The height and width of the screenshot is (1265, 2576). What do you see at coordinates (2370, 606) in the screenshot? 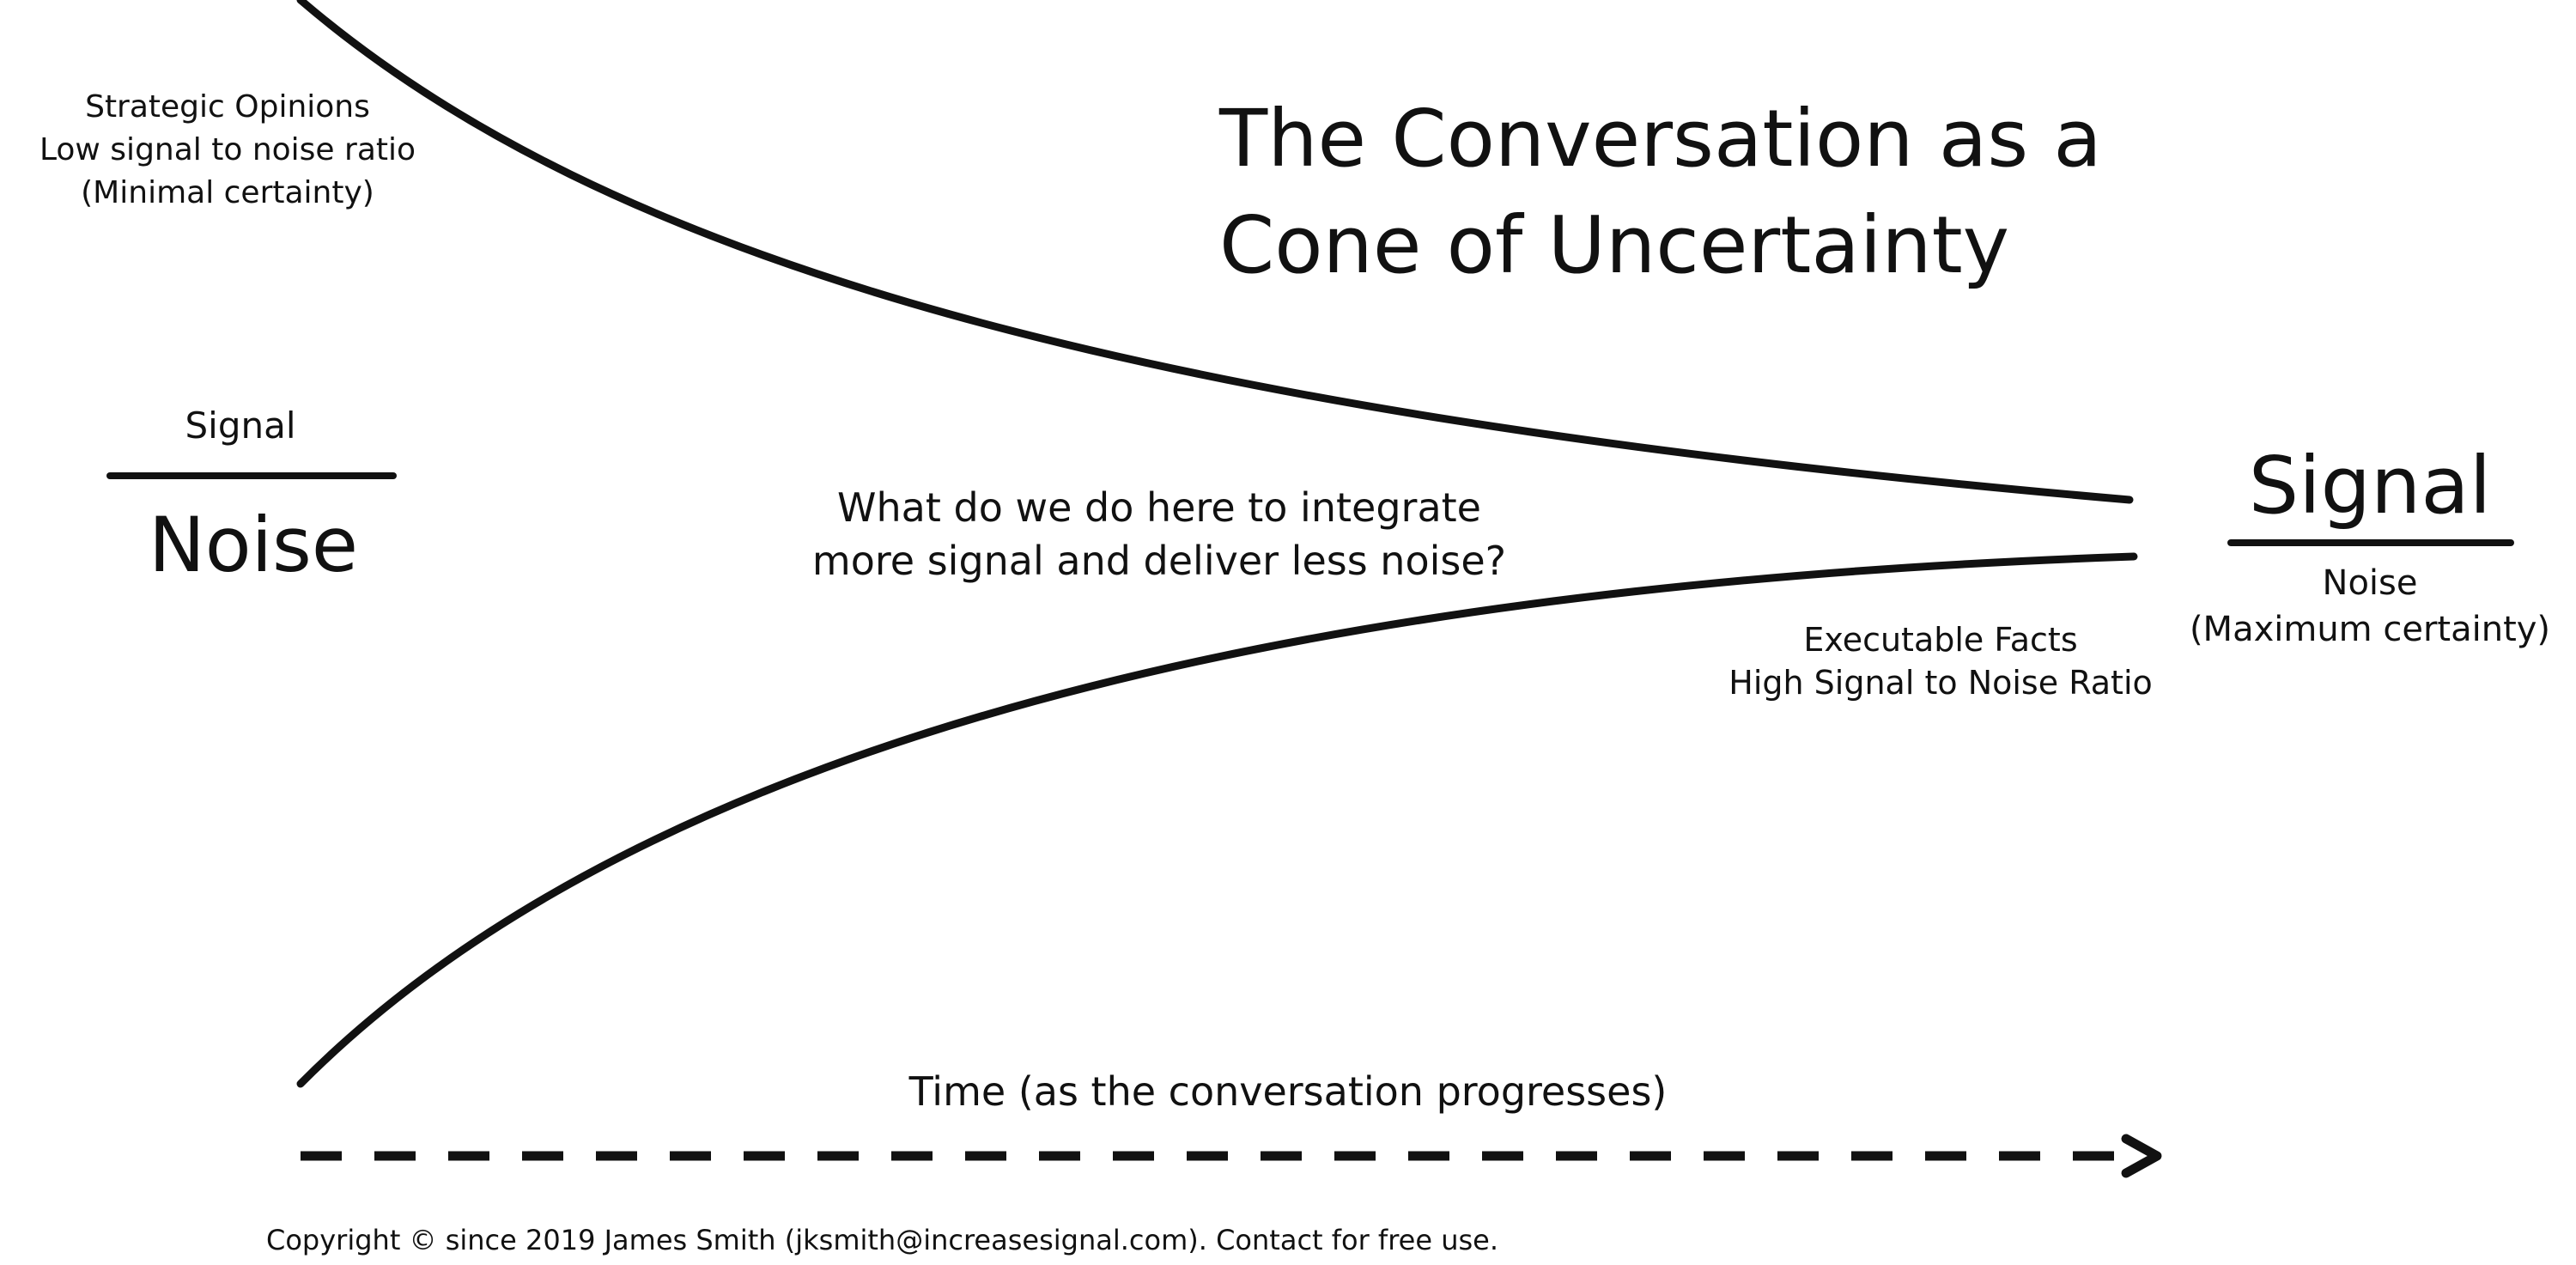
I see `right-ratio-denominator: Noise (Maximum certainty)` at bounding box center [2370, 606].